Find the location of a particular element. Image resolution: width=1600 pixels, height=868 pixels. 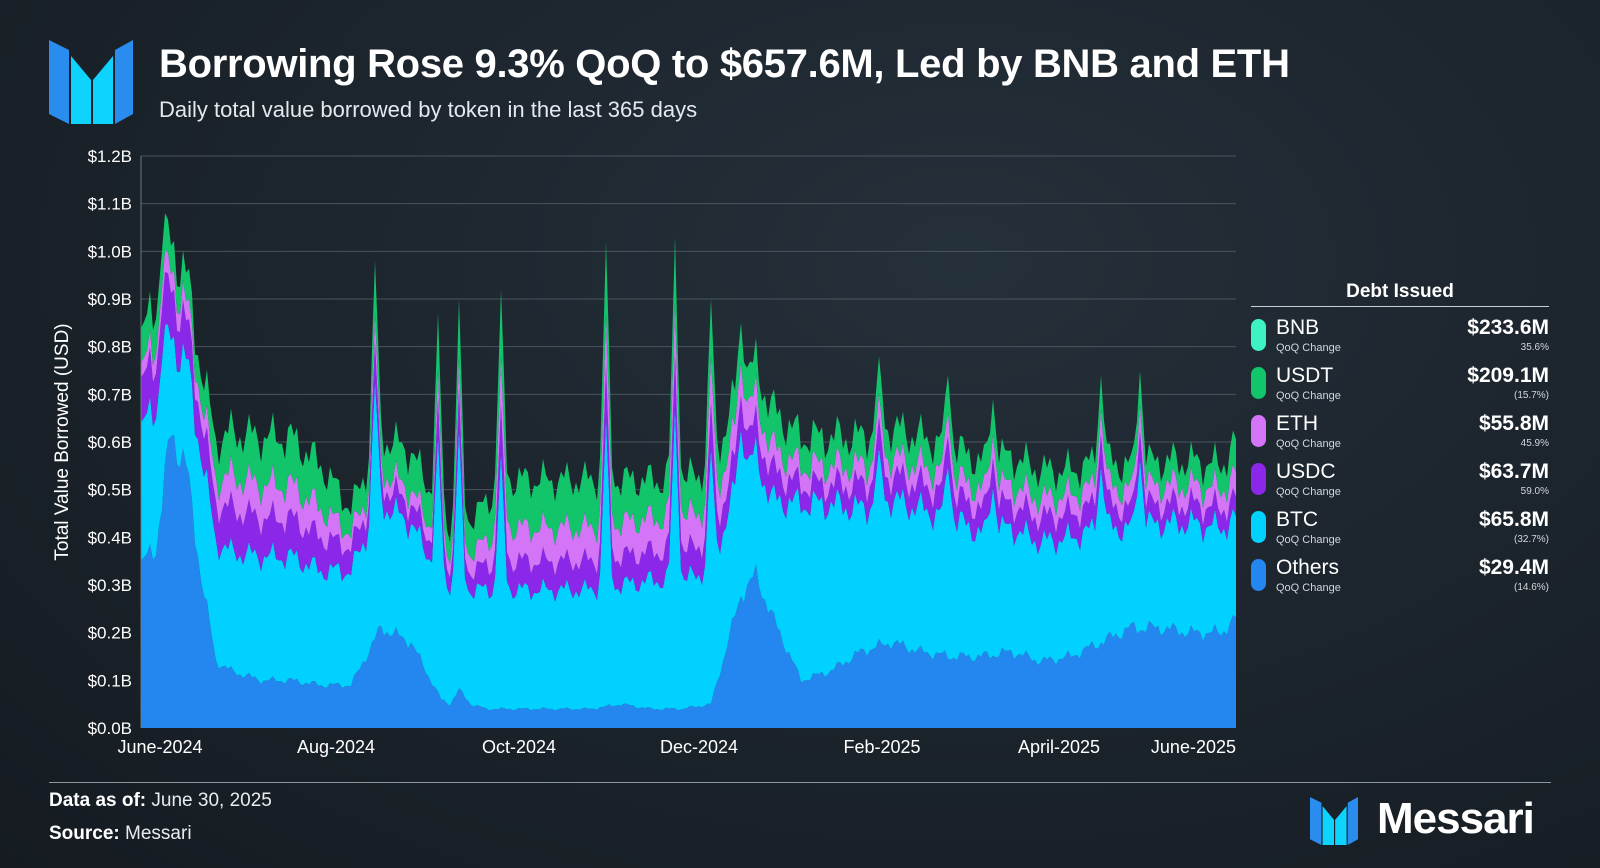

x-tick-label: Oct-2024 is located at coordinates (519, 747).